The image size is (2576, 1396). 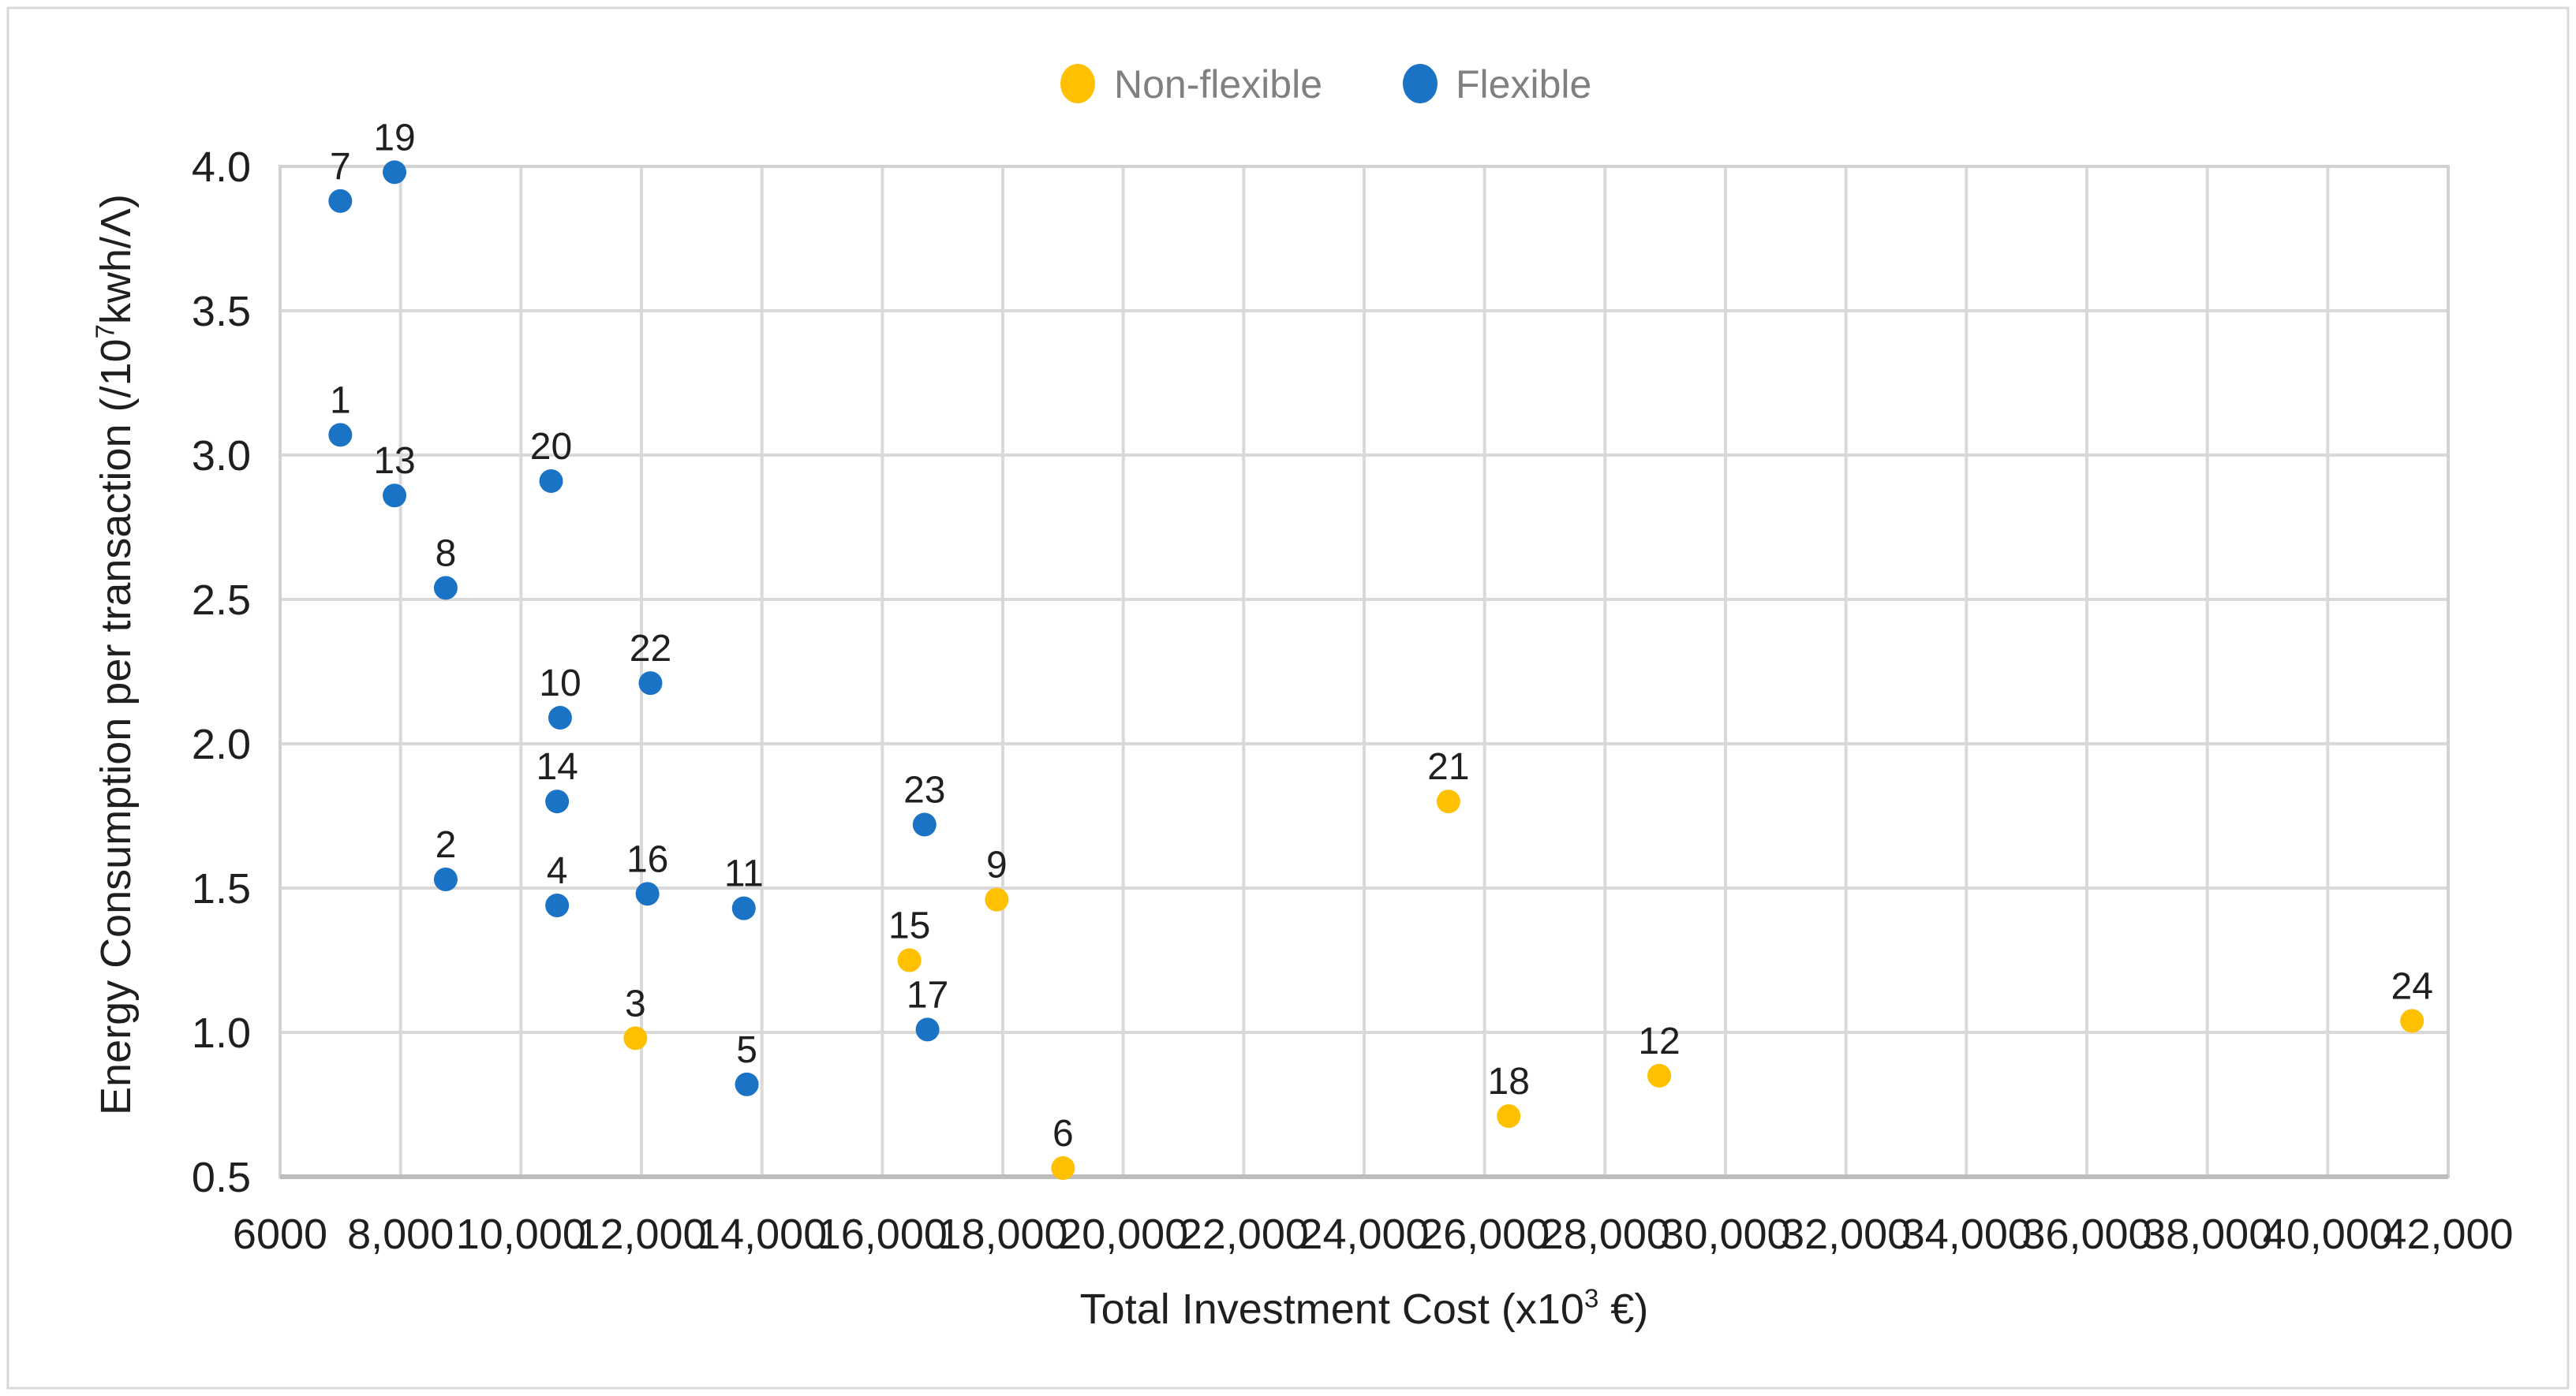 I want to click on data-point-label-9: 9, so click(x=997, y=866).